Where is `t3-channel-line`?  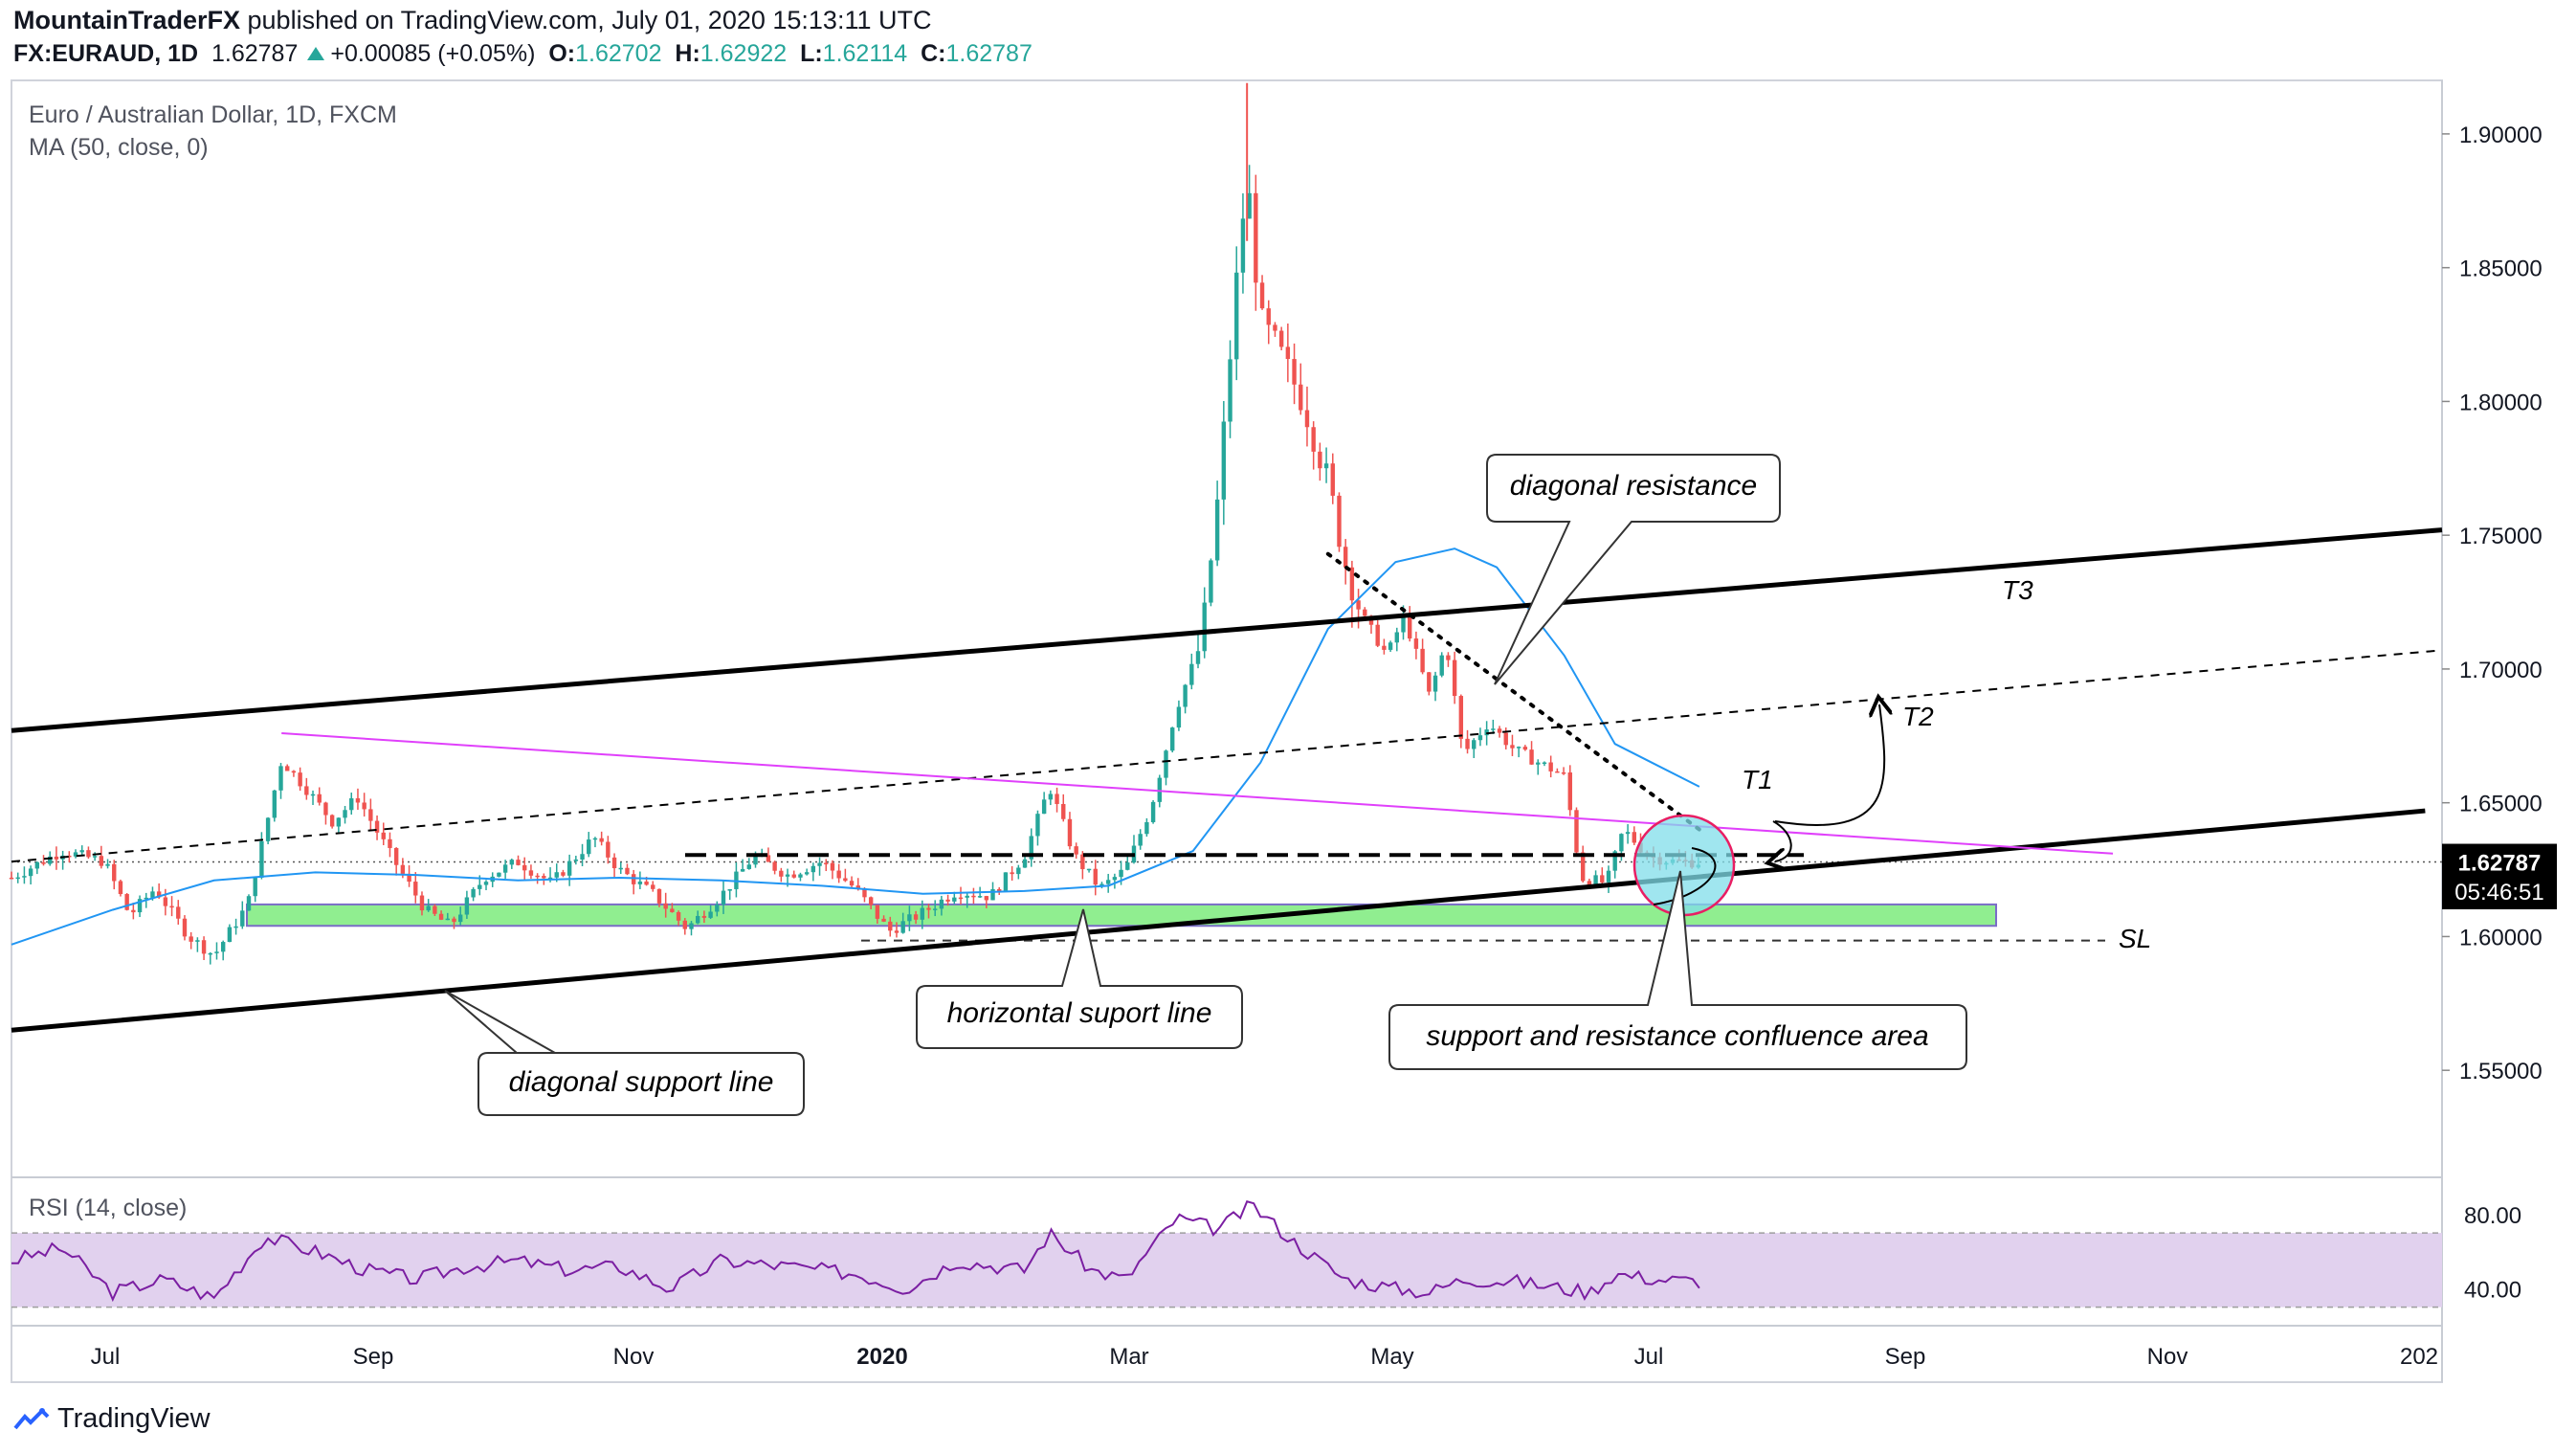
t3-channel-line is located at coordinates (1227, 630).